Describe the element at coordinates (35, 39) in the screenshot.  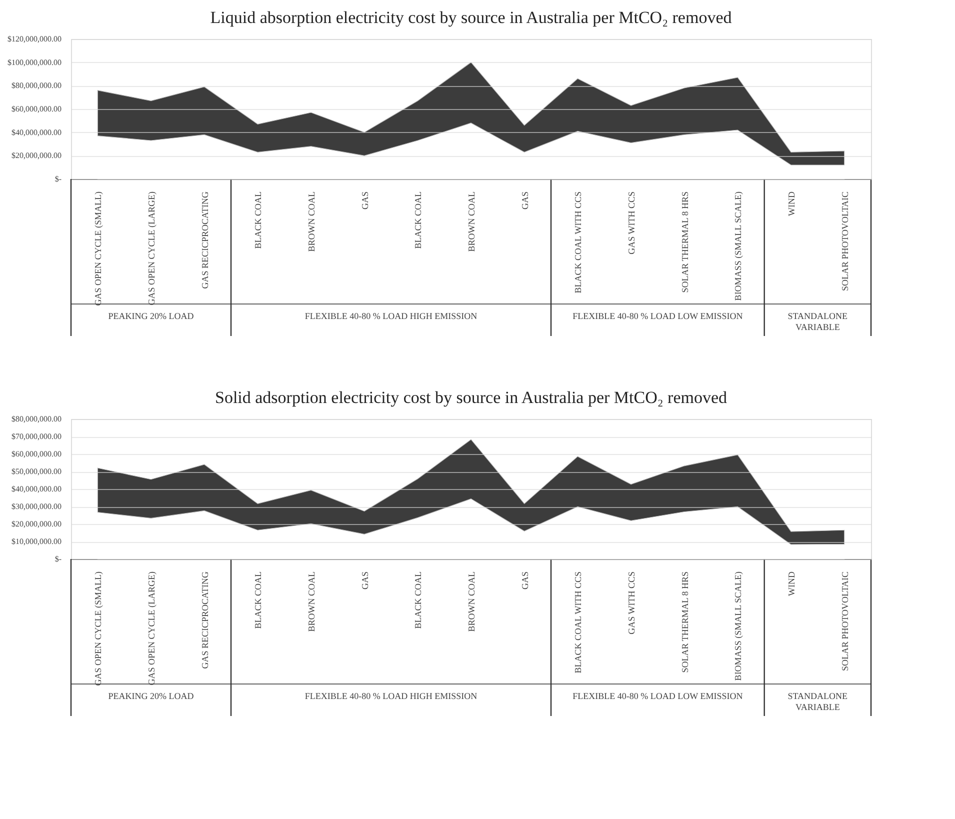
I see `y-tick-label: $120,000,000.00` at that location.